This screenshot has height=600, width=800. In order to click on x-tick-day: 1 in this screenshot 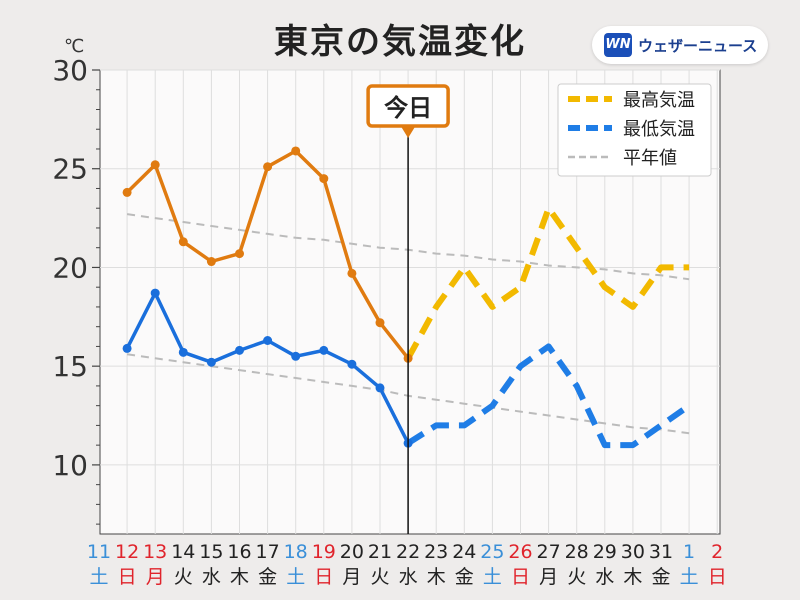, I will do `click(689, 552)`.